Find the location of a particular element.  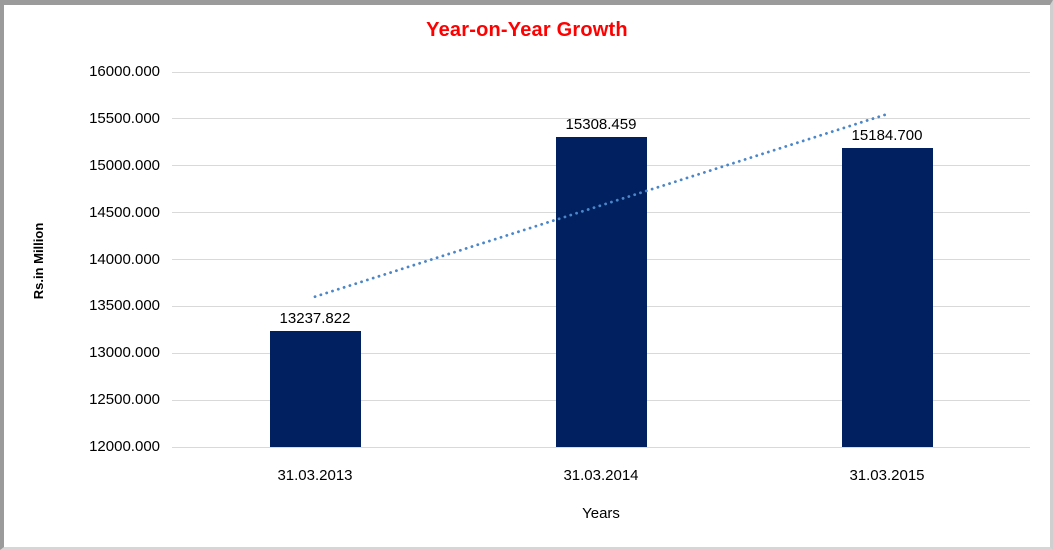

y-tick-label: 14000.000 is located at coordinates (124, 259).